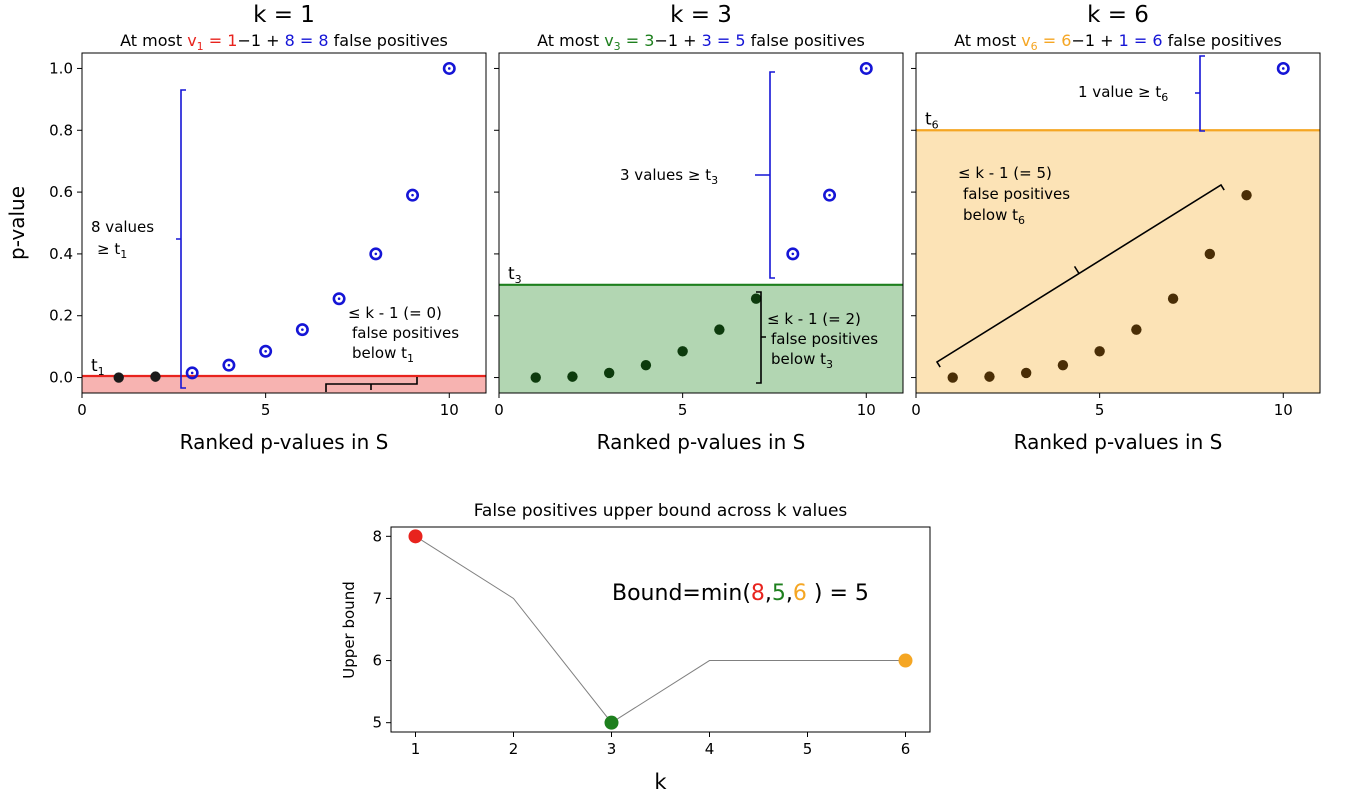 The width and height of the screenshot is (1358, 798). I want to click on bound-prefix: Bound=min(, so click(681, 593).